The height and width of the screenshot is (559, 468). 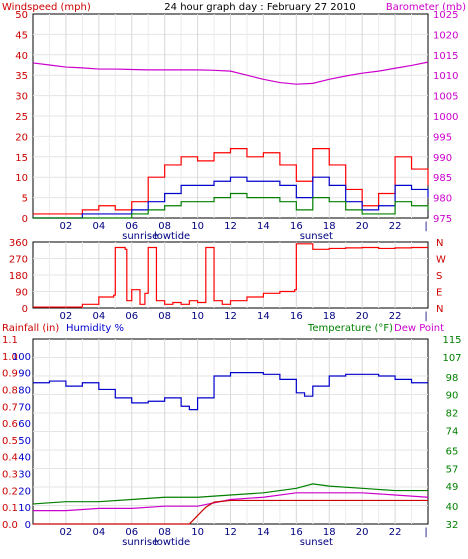 What do you see at coordinates (140, 542) in the screenshot?
I see `event-label-sunrise: sunrise` at bounding box center [140, 542].